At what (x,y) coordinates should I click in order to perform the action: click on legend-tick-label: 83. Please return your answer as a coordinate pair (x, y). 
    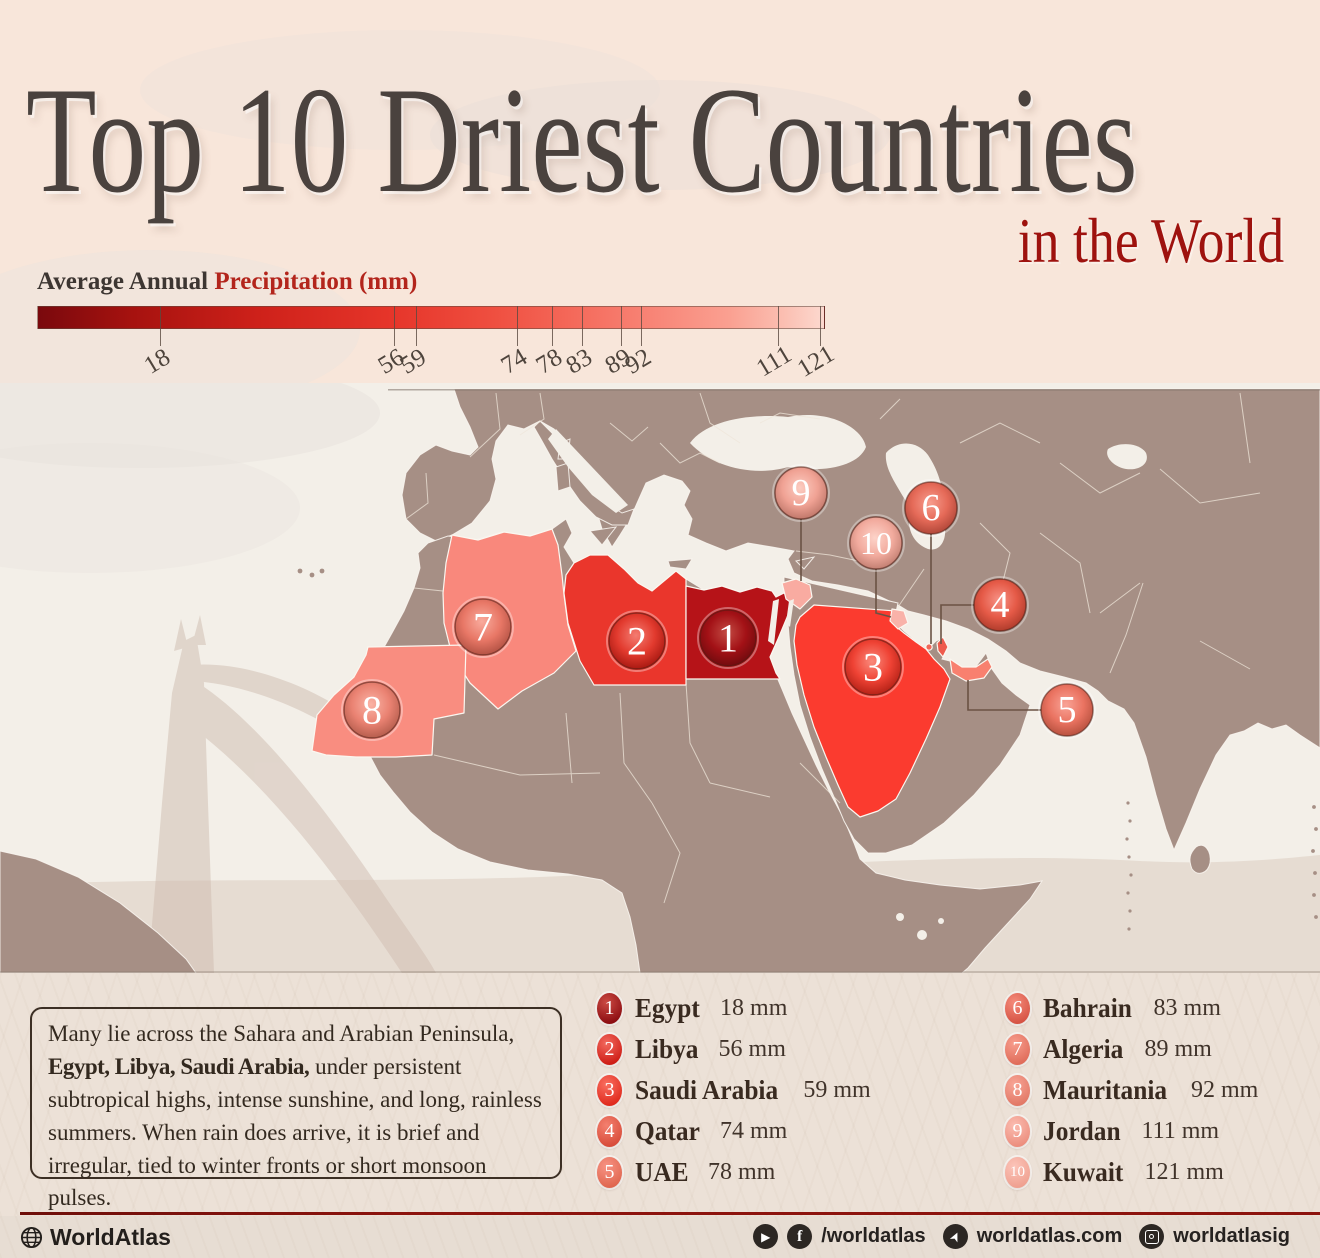
    Looking at the image, I should click on (579, 361).